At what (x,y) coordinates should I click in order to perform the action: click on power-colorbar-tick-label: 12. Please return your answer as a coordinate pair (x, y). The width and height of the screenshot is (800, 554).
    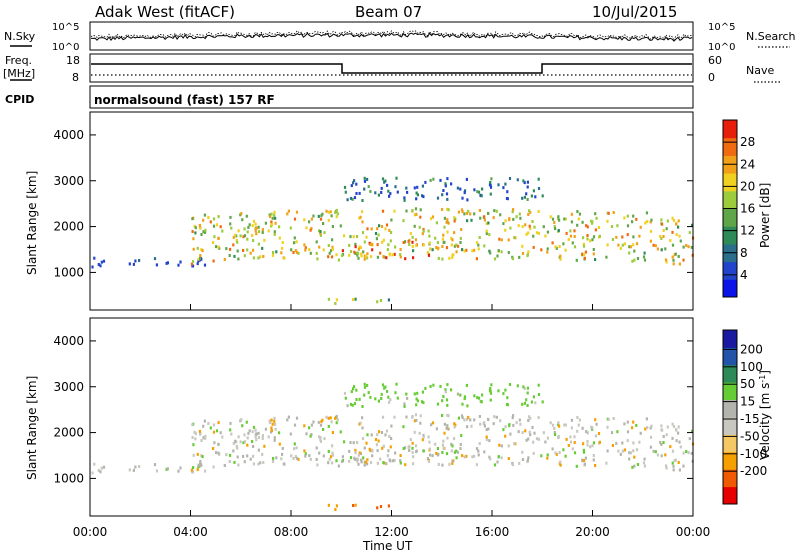
    Looking at the image, I should click on (747, 231).